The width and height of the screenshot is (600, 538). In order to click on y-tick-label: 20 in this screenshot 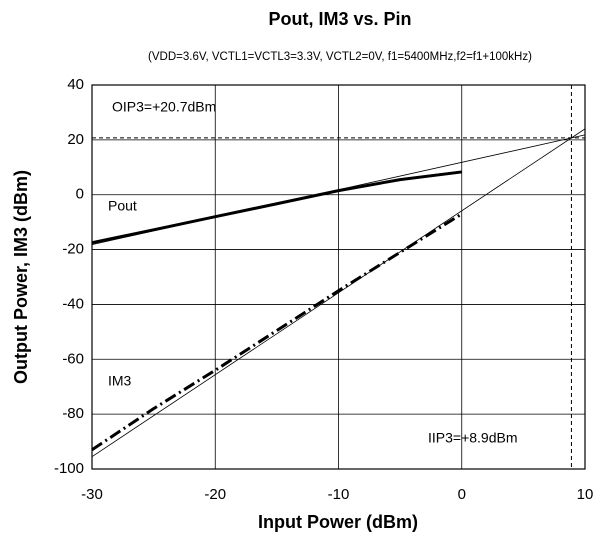, I will do `click(75, 139)`.